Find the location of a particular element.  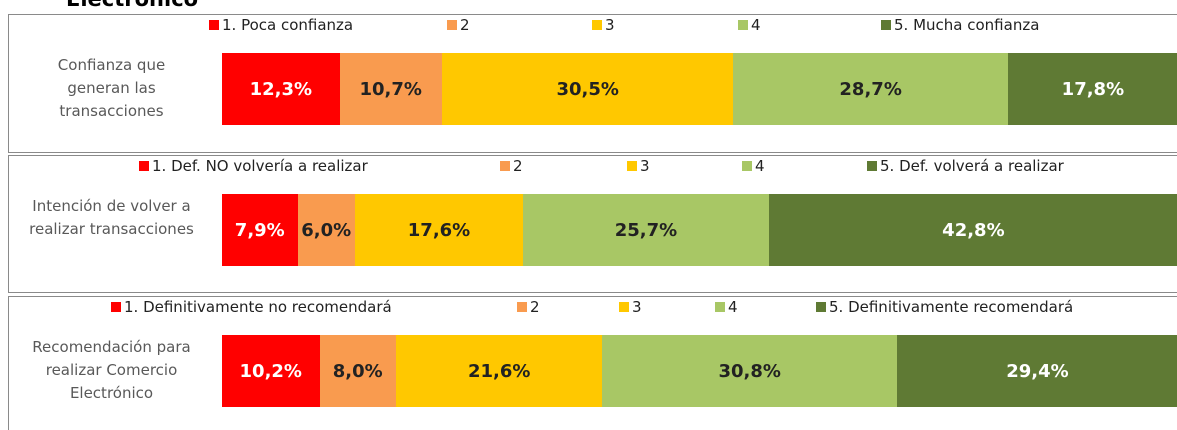

bar-segment: 8,0% is located at coordinates (357, 371).